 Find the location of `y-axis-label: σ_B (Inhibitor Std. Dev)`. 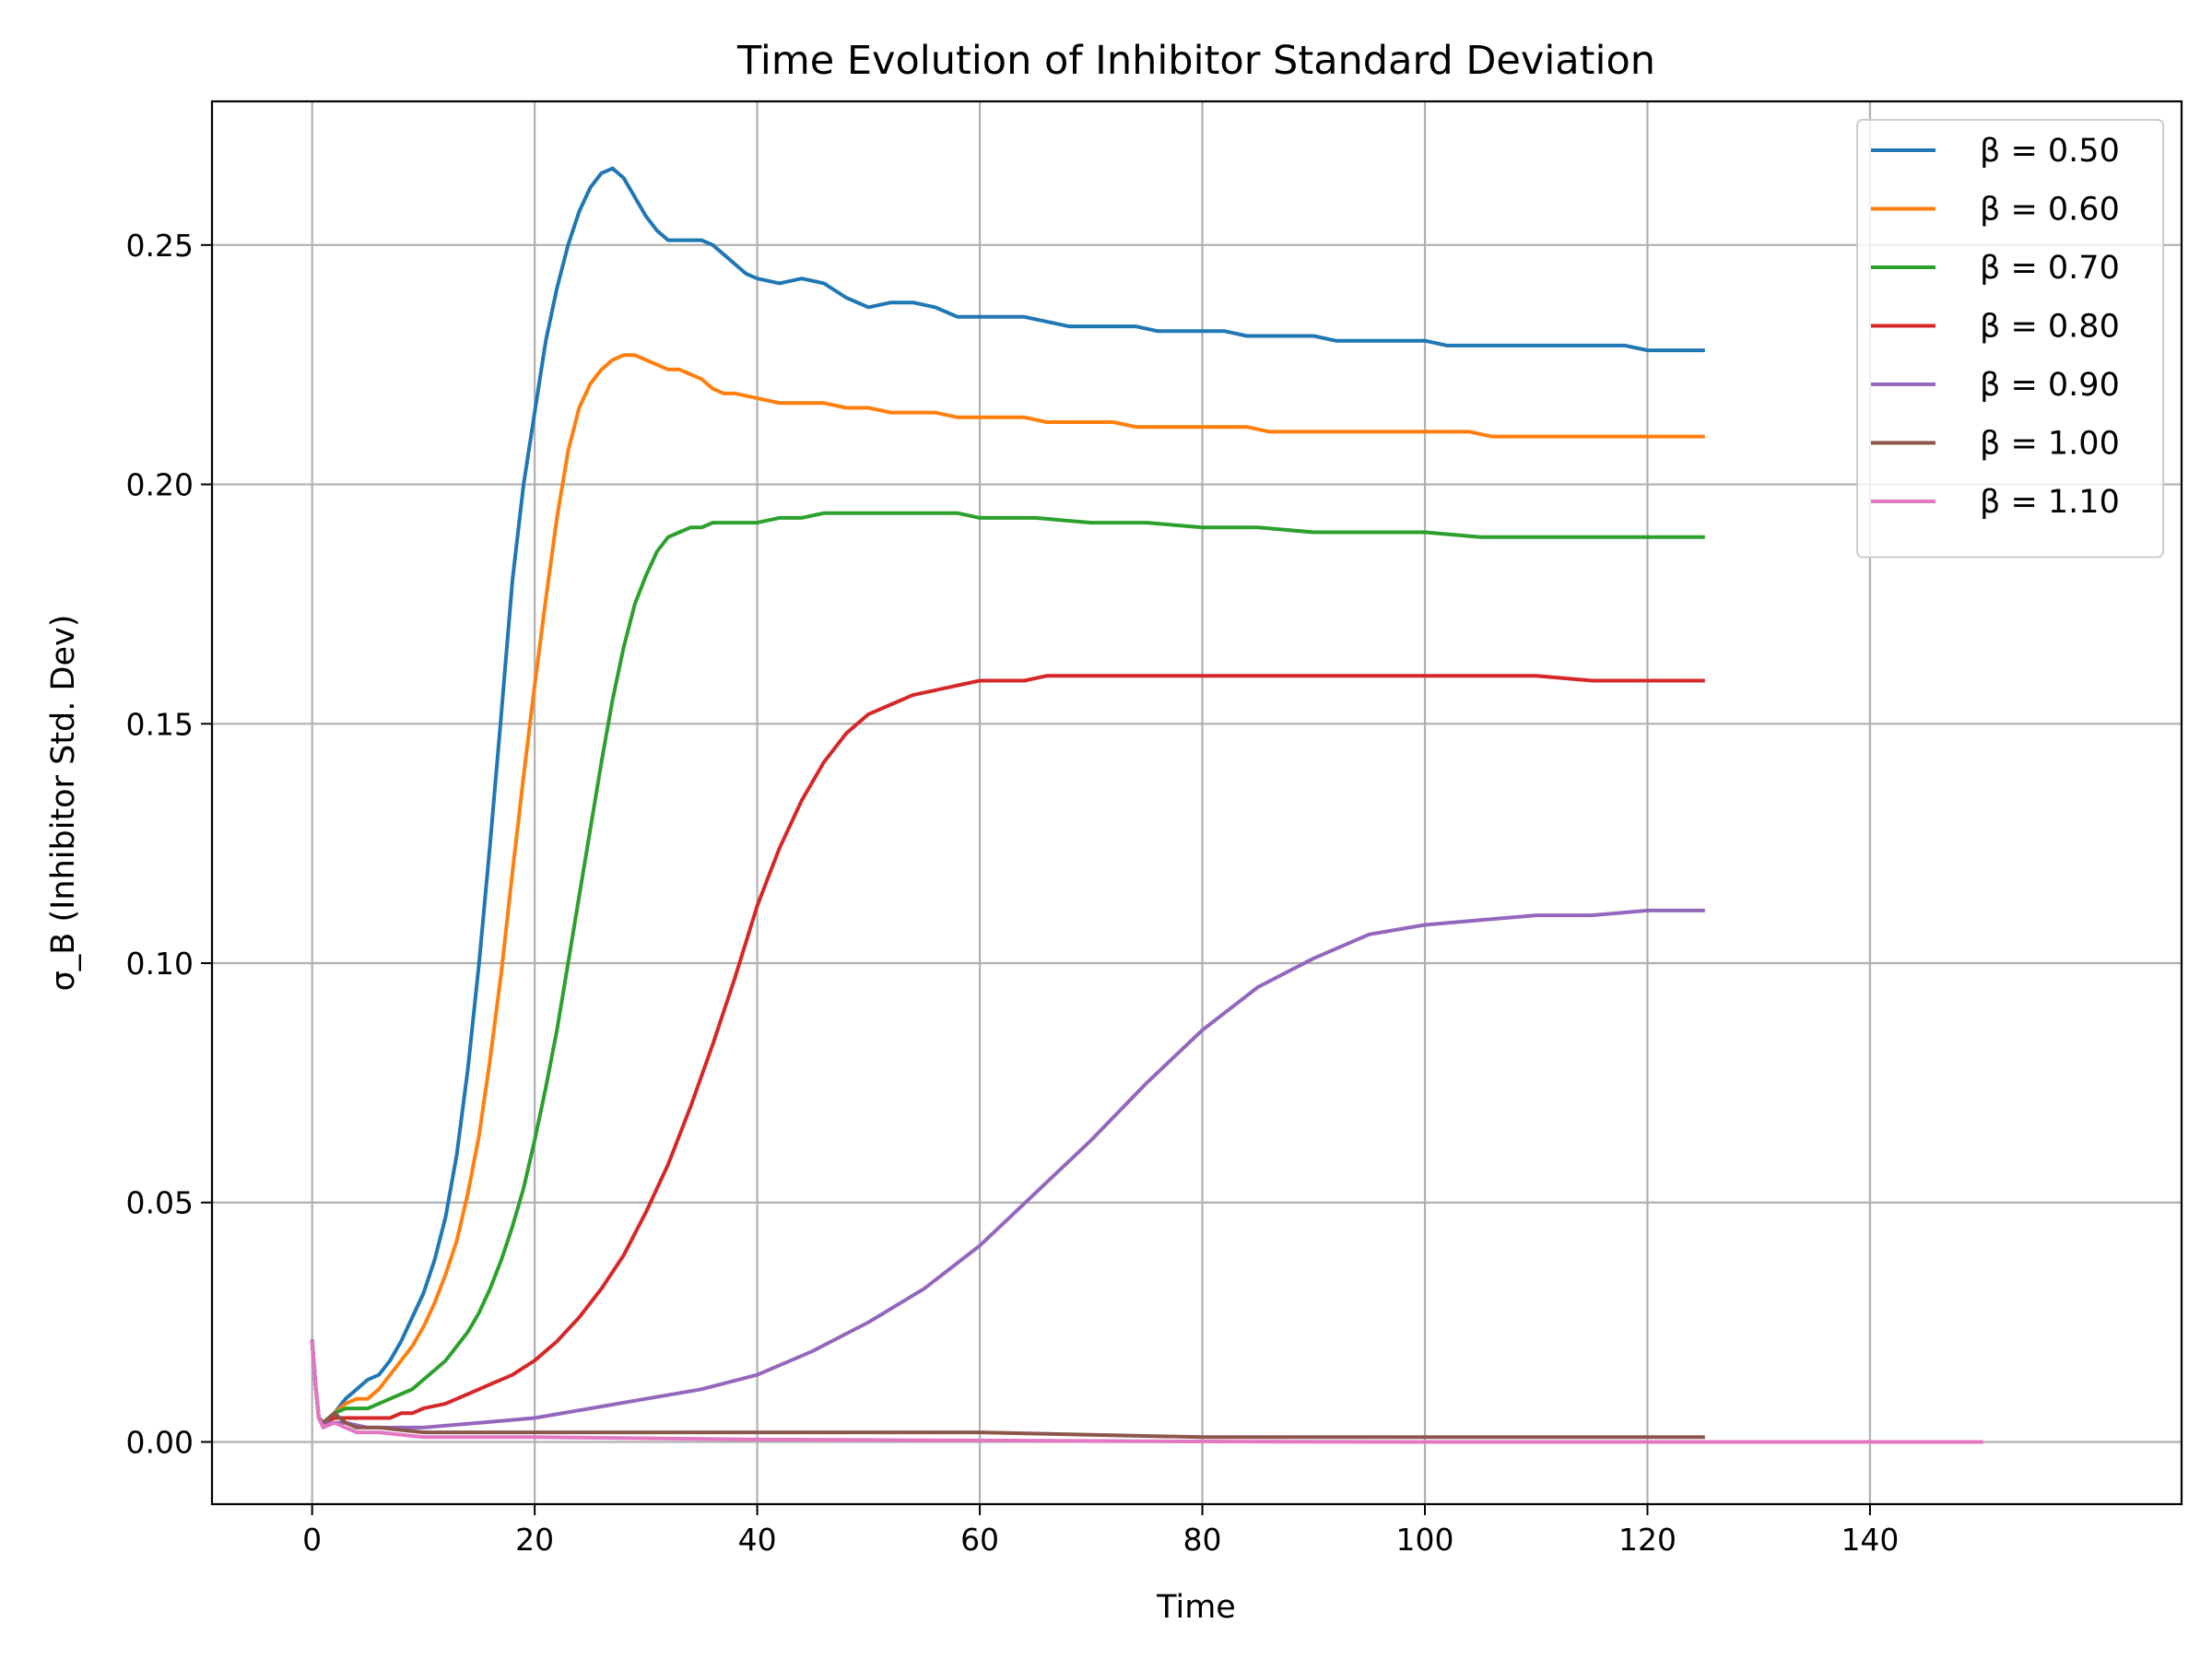

y-axis-label: σ_B (Inhibitor Std. Dev) is located at coordinates (63, 803).